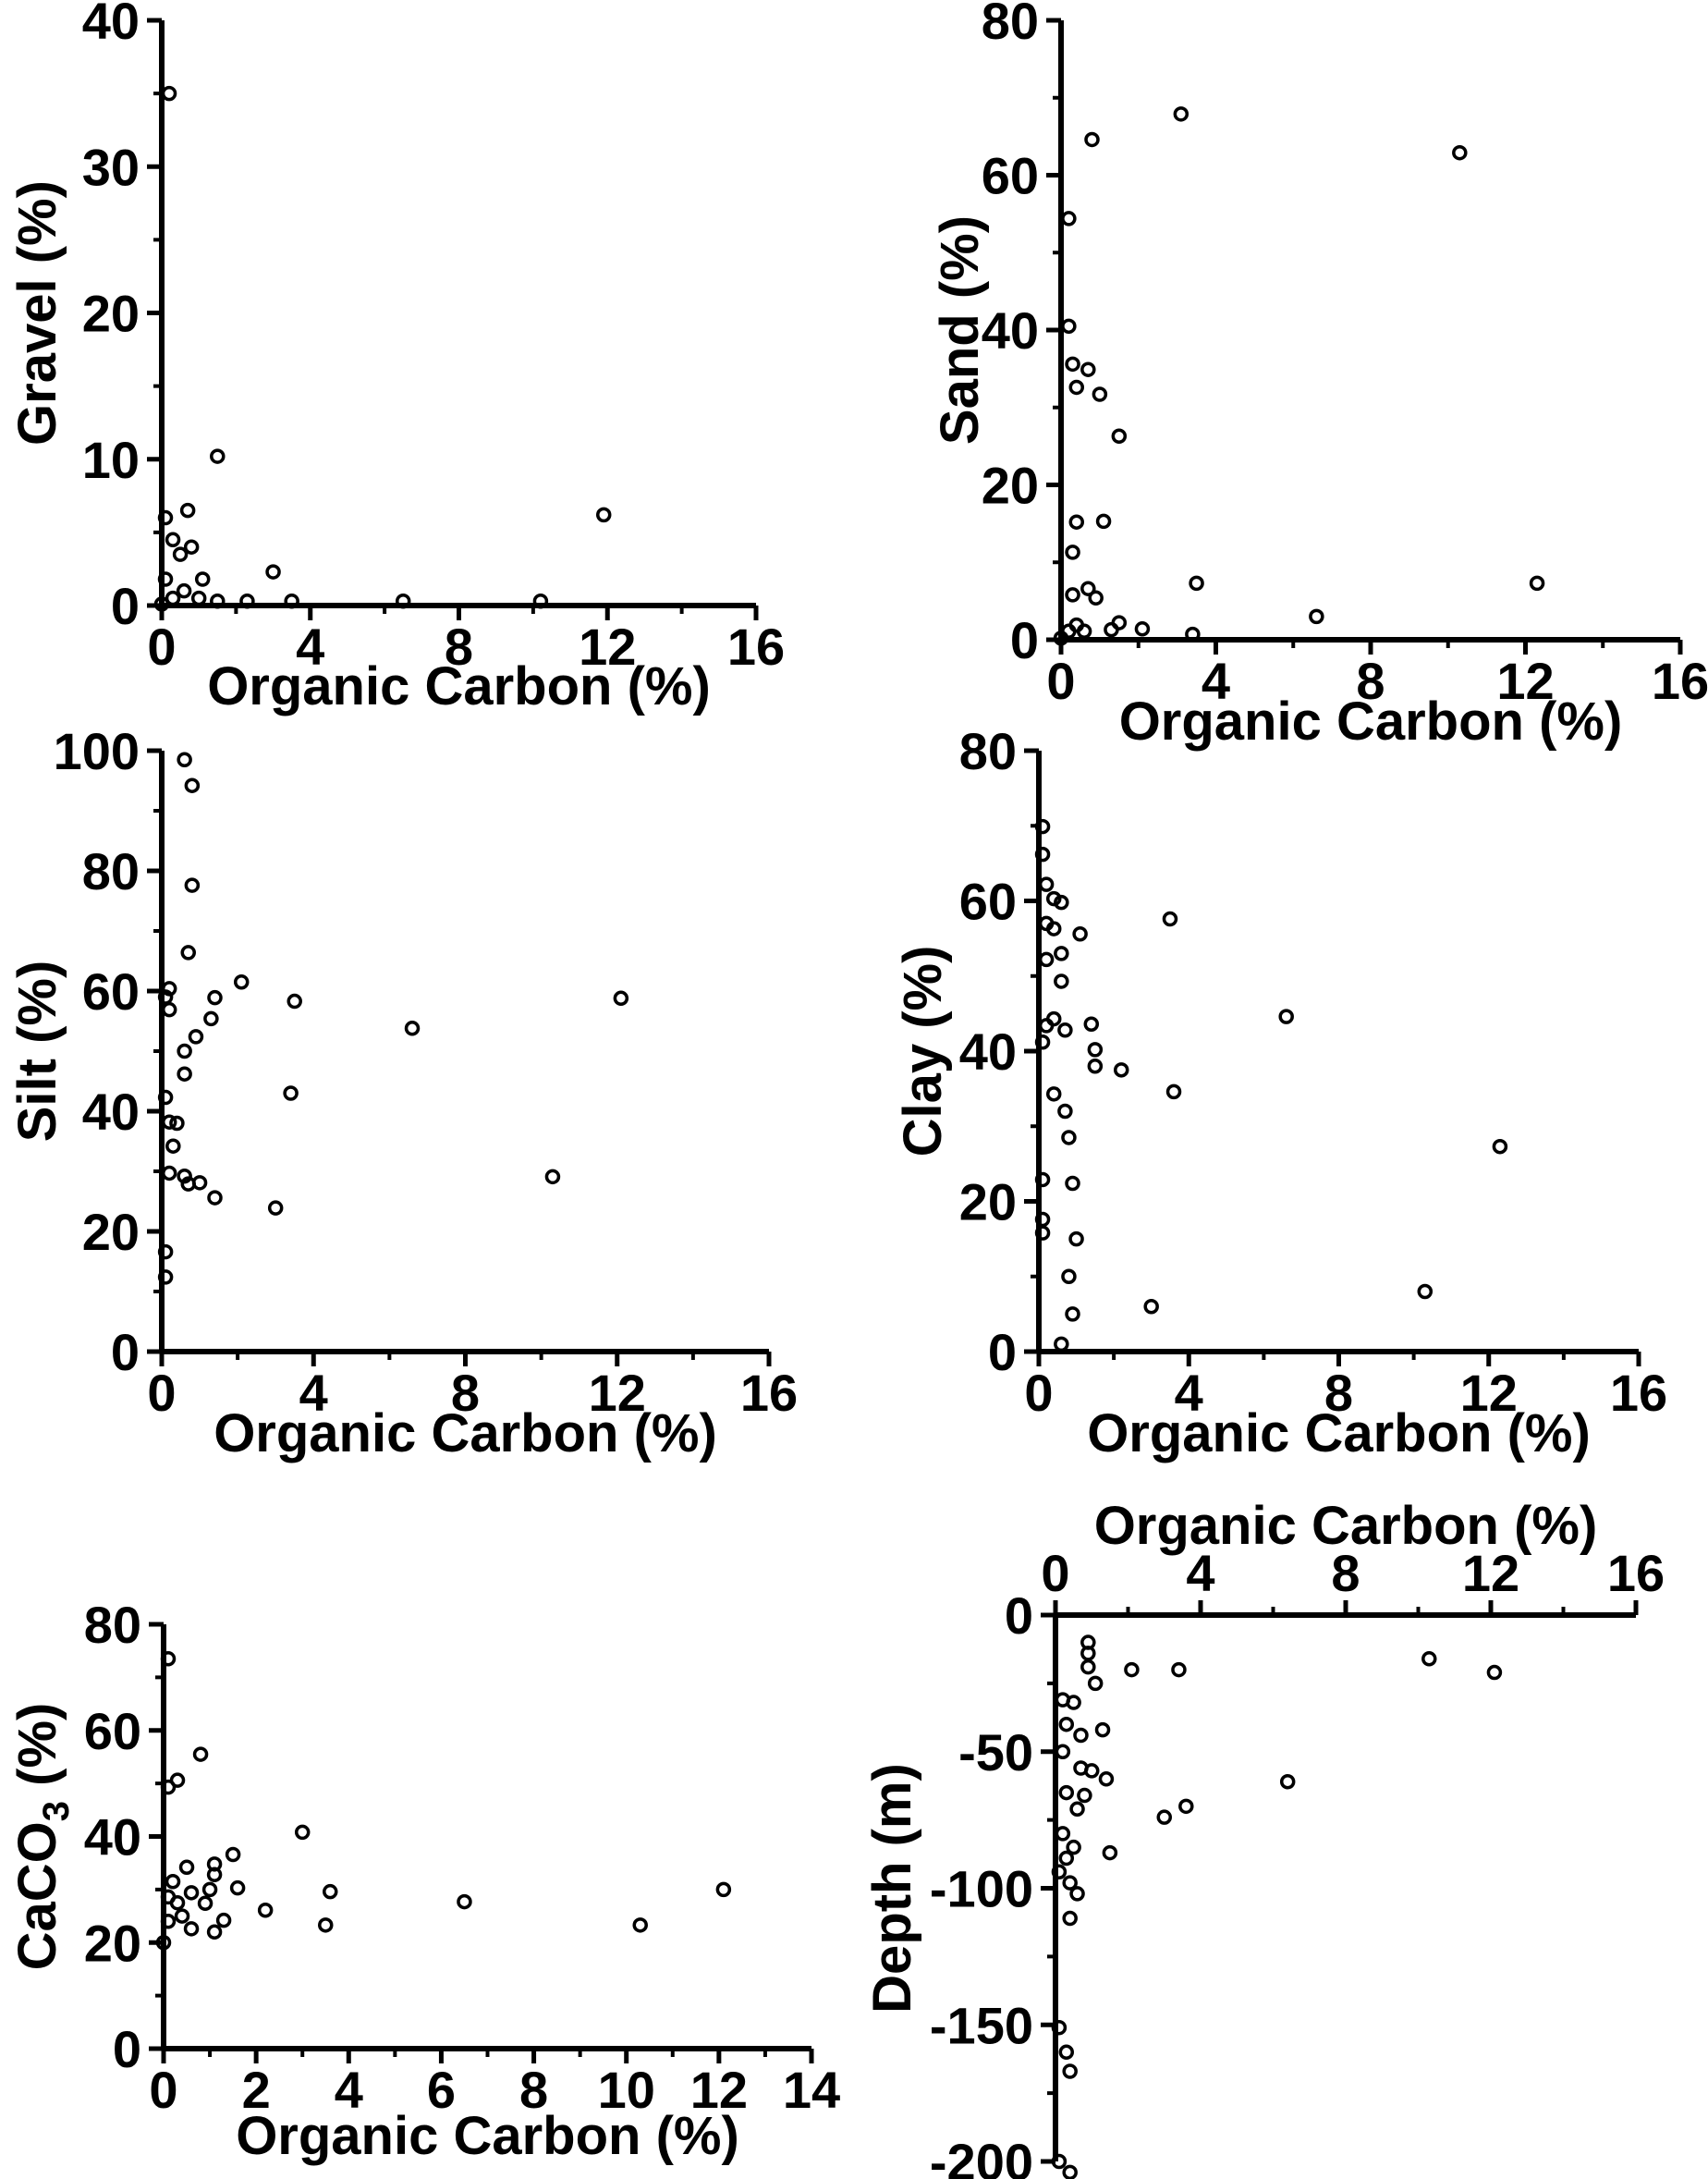 The image size is (1708, 2179). Describe the element at coordinates (960, 330) in the screenshot. I see `y-axis-label: Sand (%)` at that location.